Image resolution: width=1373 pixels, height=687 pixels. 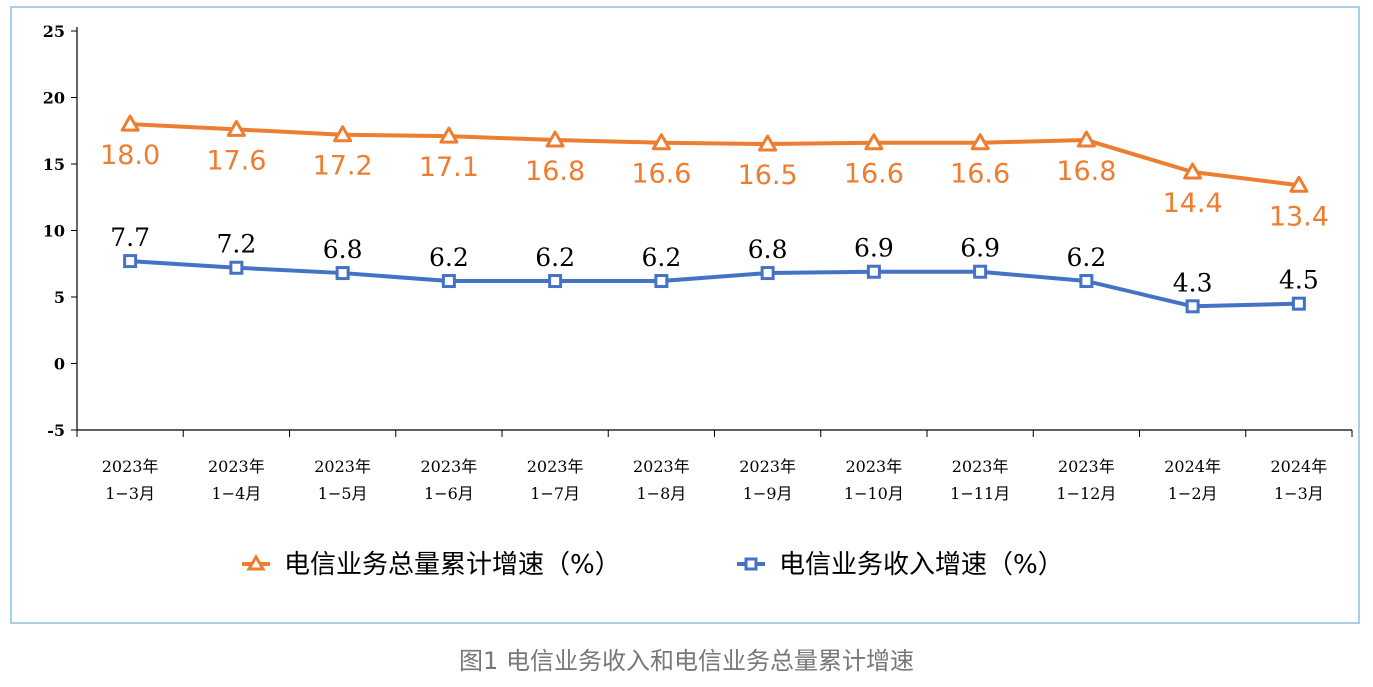 I want to click on x-tick-label: 2023年 1−3月, so click(x=130, y=480).